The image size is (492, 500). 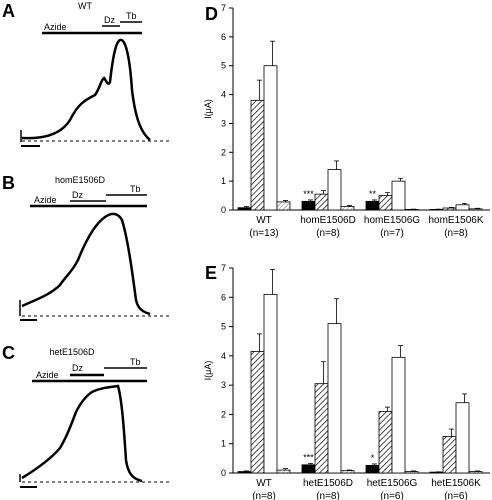 I want to click on chart-d-y-tick-label: 7, so click(x=223, y=8).